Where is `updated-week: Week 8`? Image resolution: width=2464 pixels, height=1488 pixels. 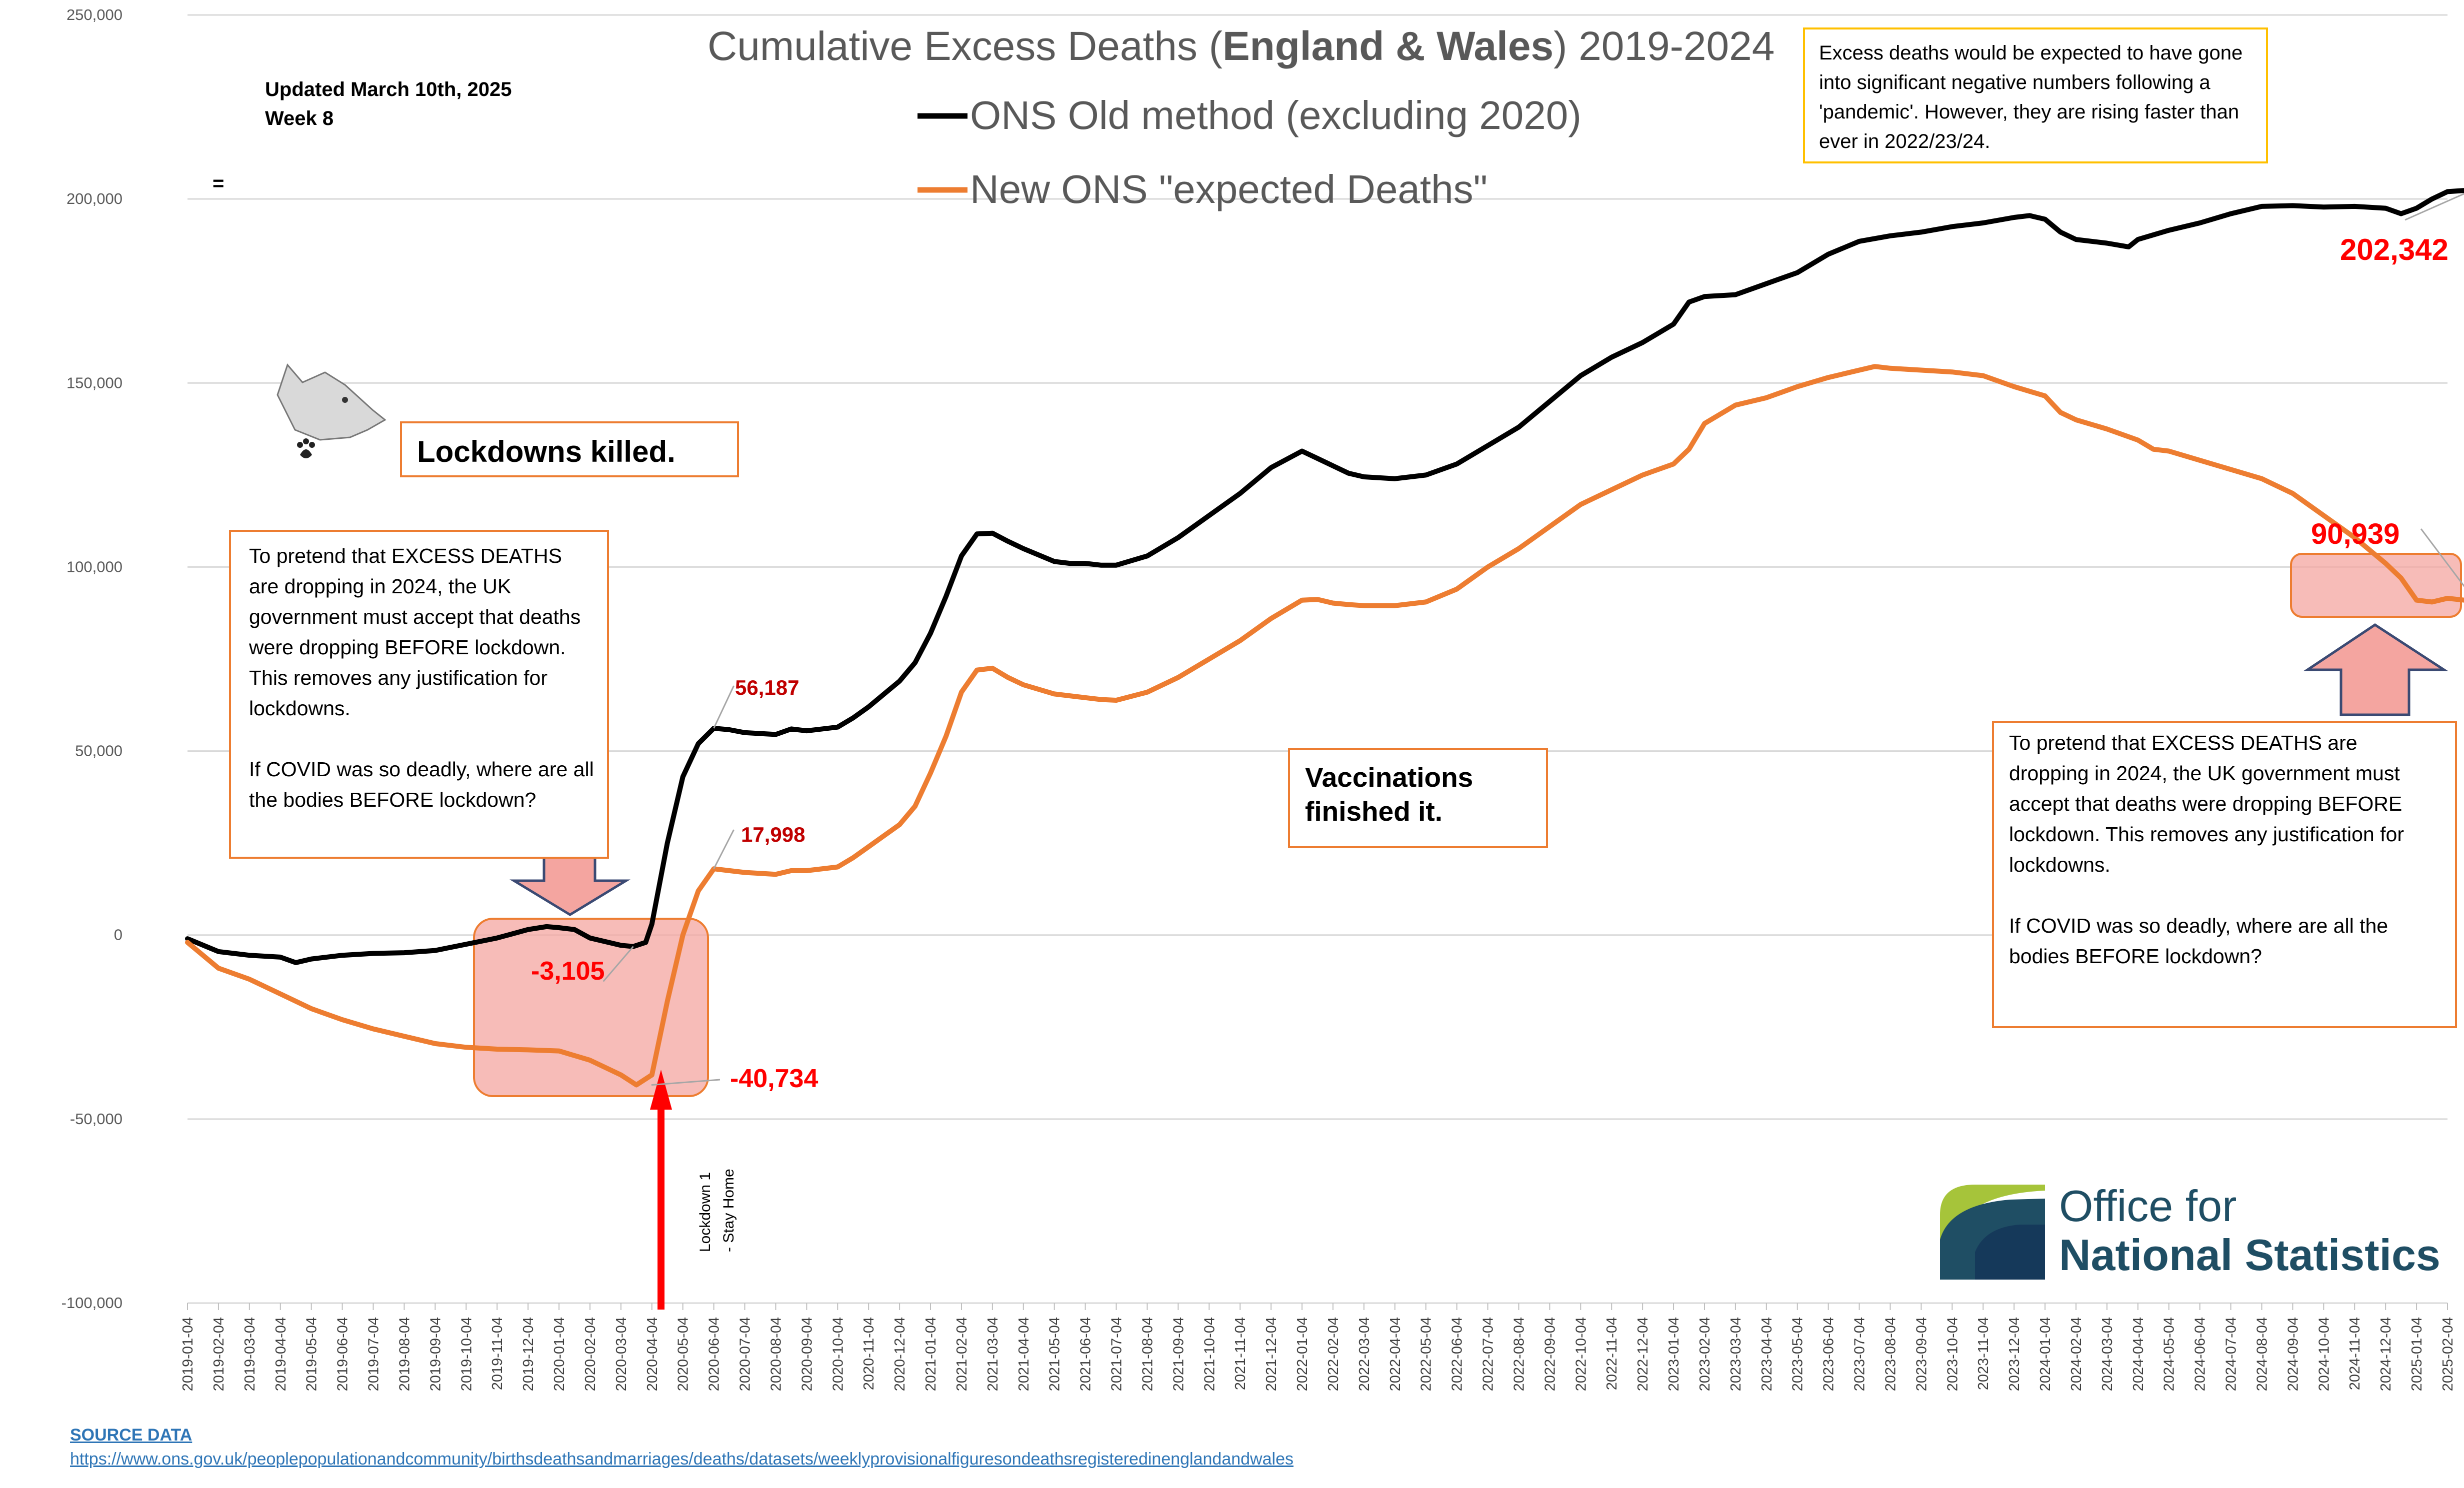 updated-week: Week 8 is located at coordinates (299, 118).